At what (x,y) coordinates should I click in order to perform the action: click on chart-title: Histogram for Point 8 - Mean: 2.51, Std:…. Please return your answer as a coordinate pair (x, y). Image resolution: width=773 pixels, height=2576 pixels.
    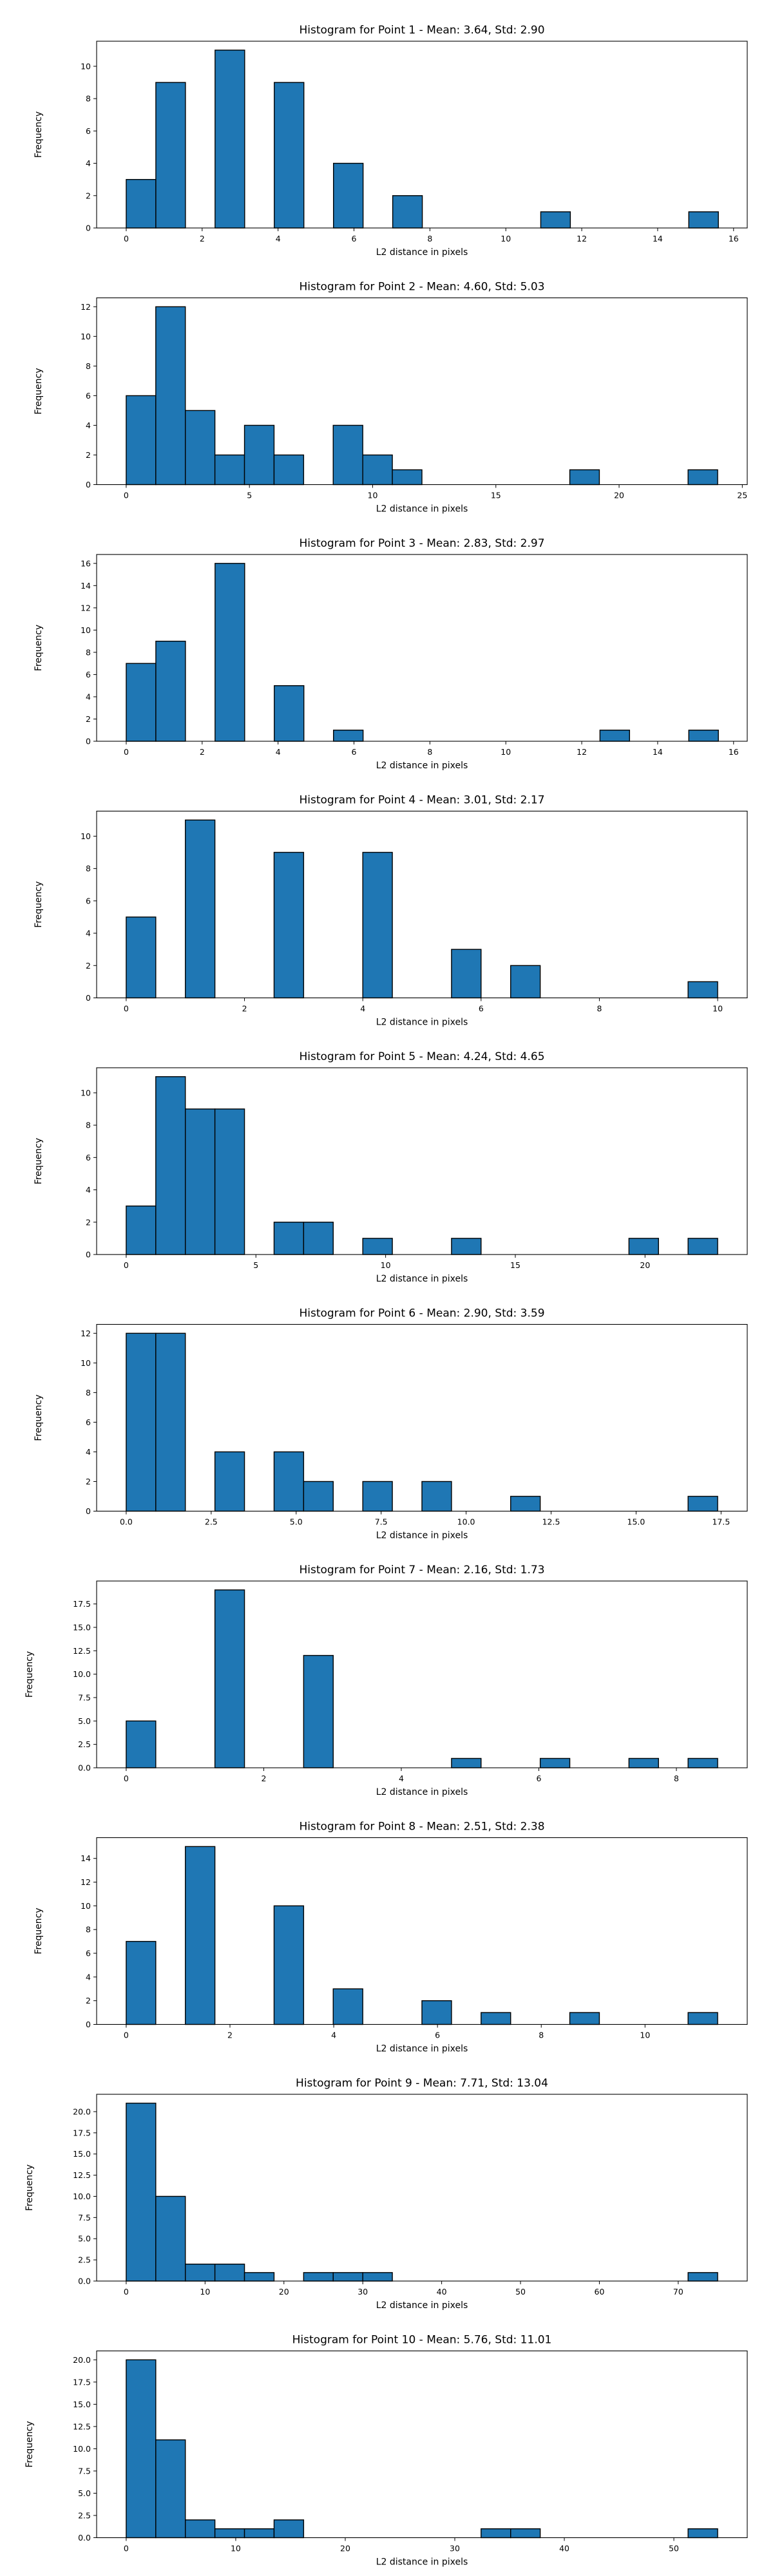
    Looking at the image, I should click on (421, 1827).